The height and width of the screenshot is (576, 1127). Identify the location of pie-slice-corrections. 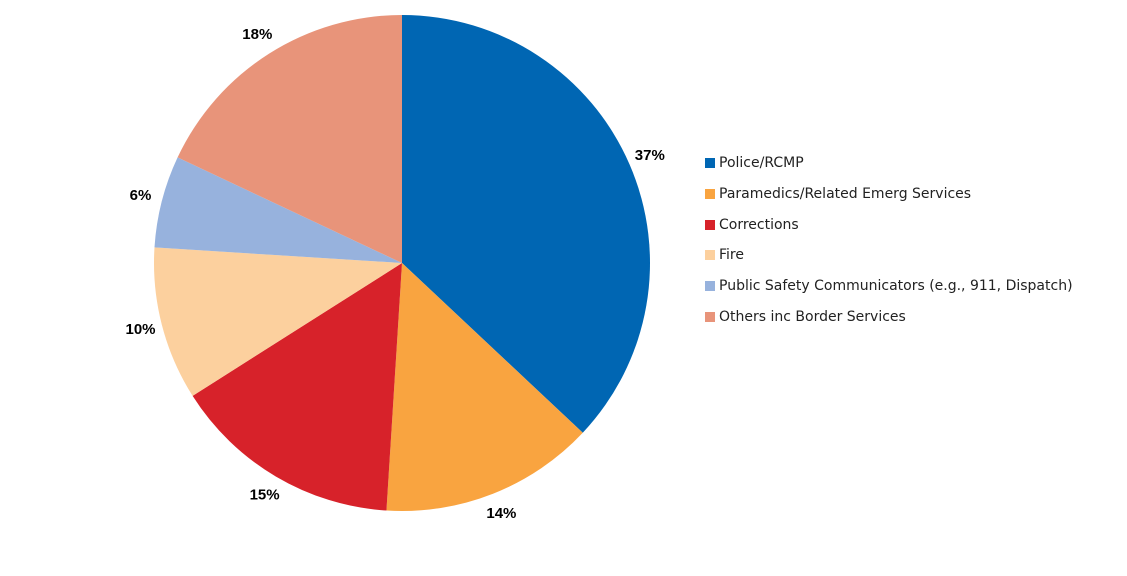
(297, 387).